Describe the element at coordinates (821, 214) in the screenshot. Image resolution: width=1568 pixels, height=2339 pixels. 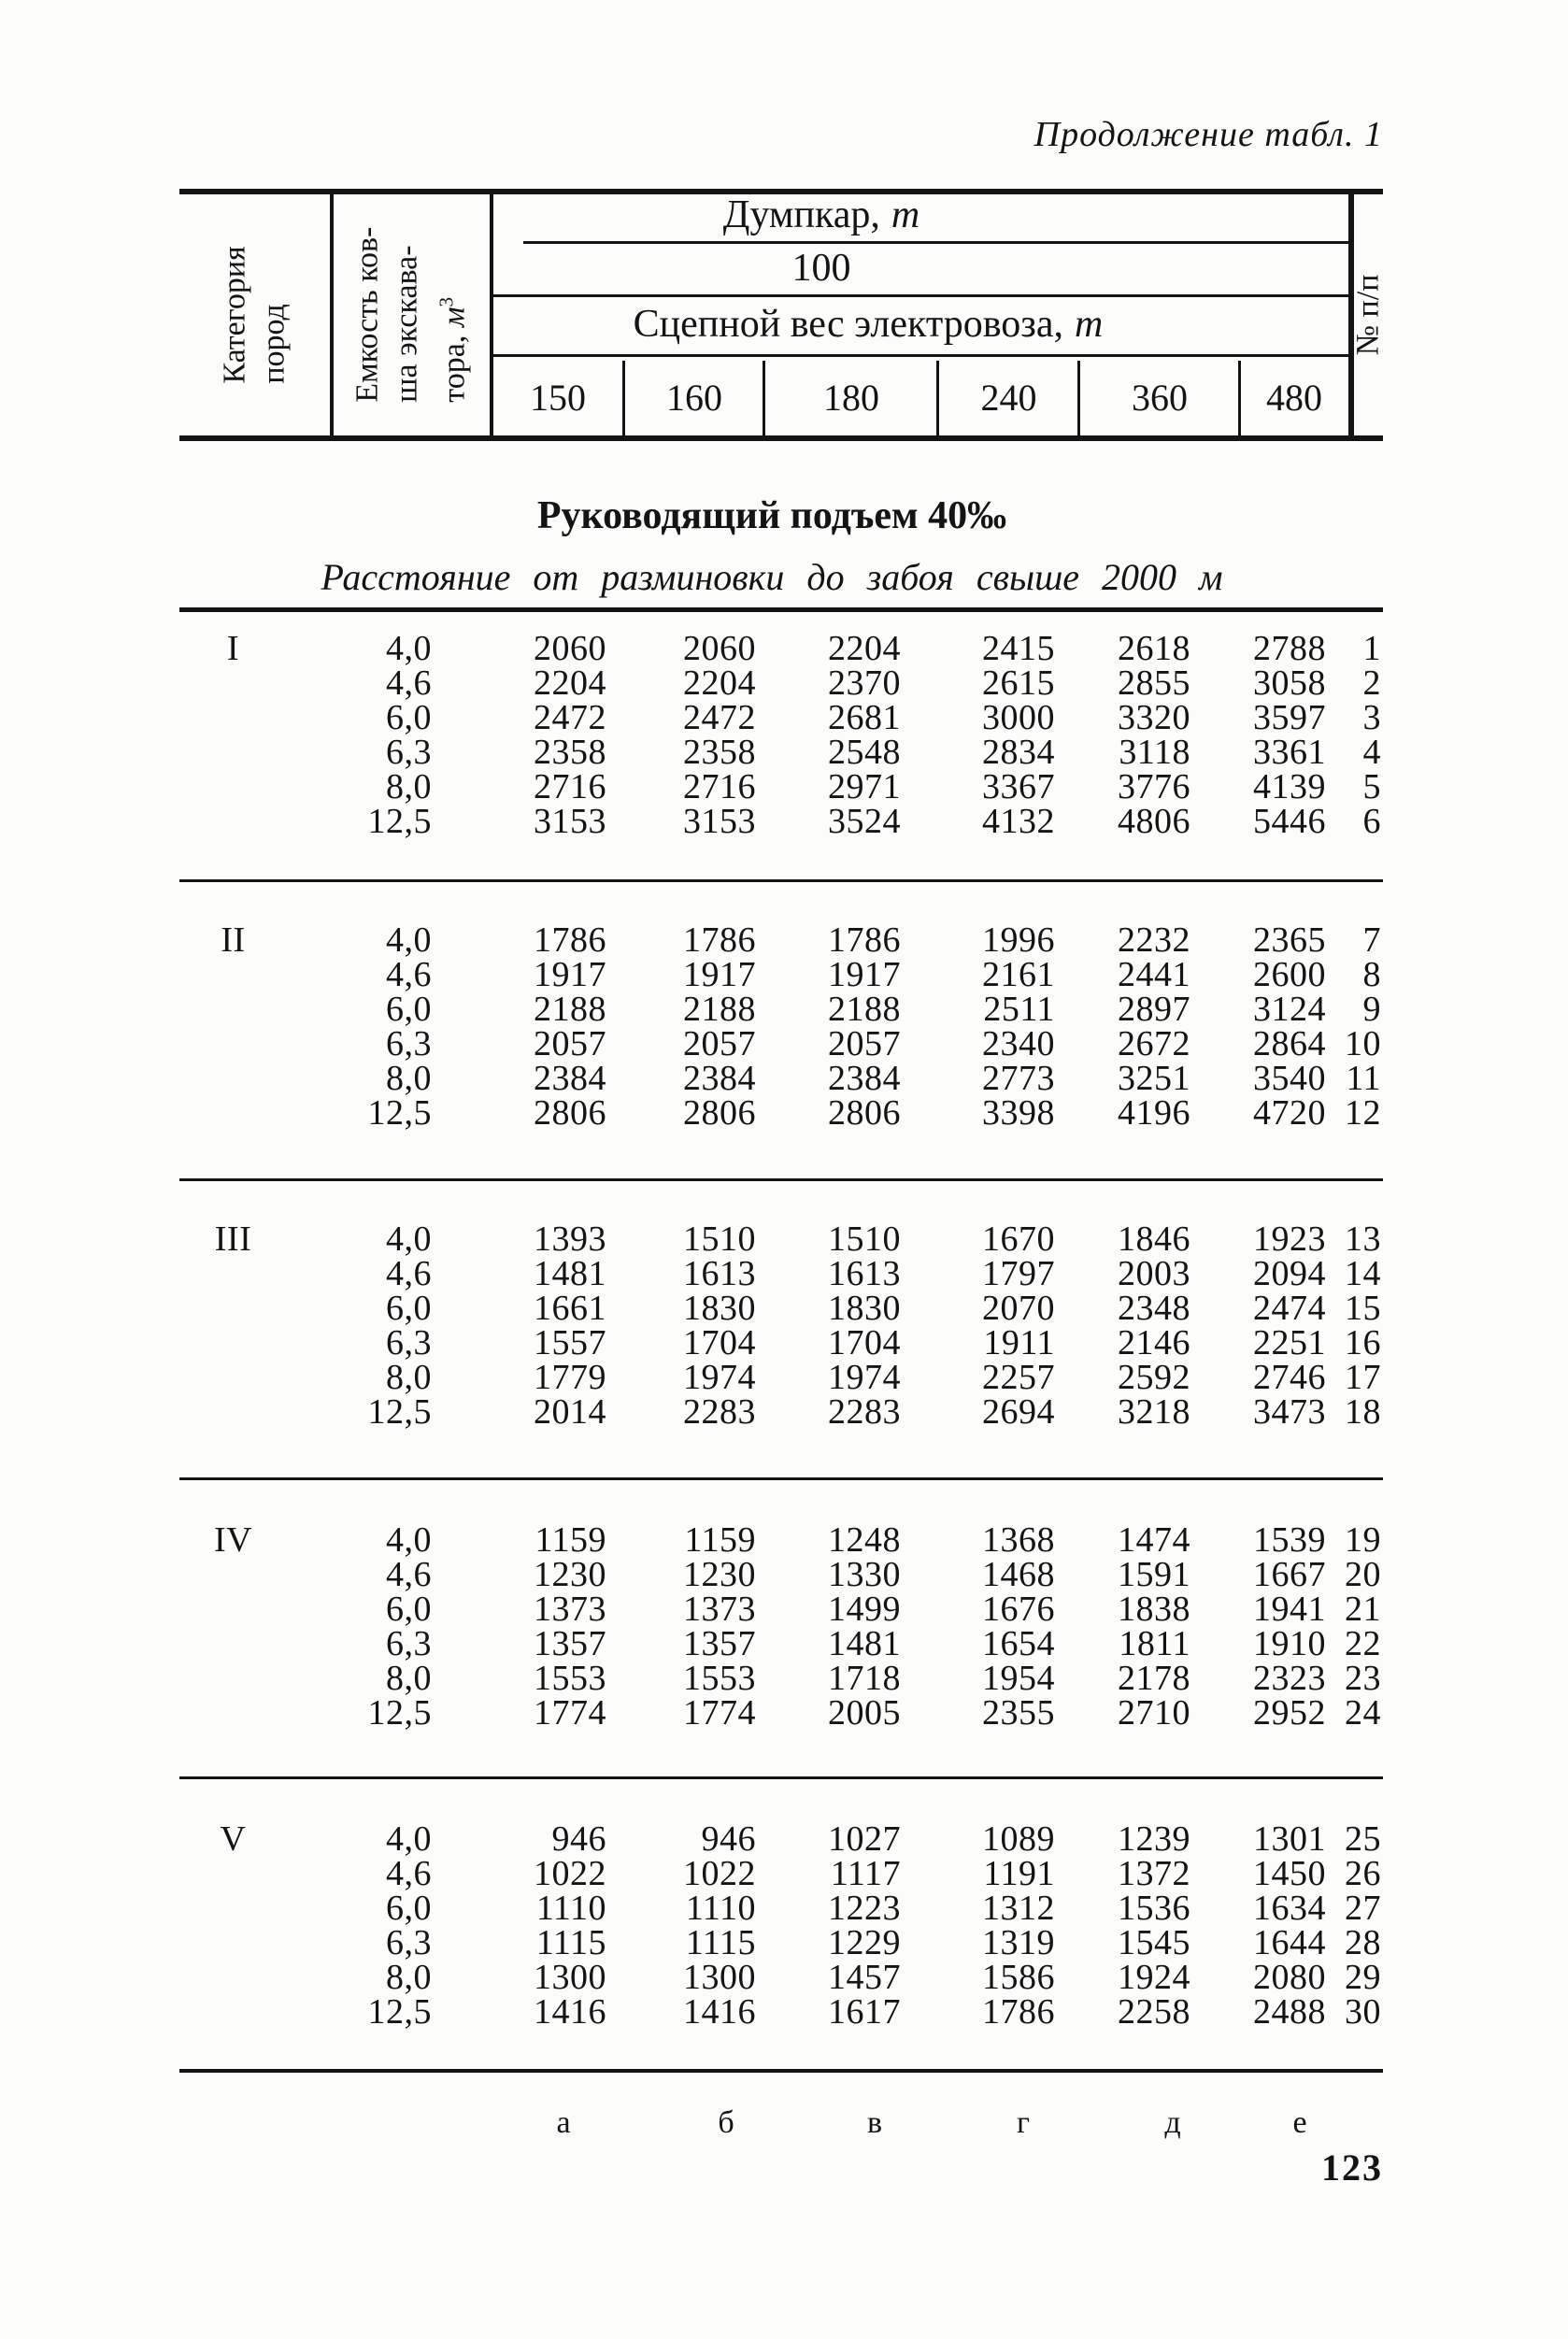
I see `header-dumpcar: Думпкар, т` at that location.